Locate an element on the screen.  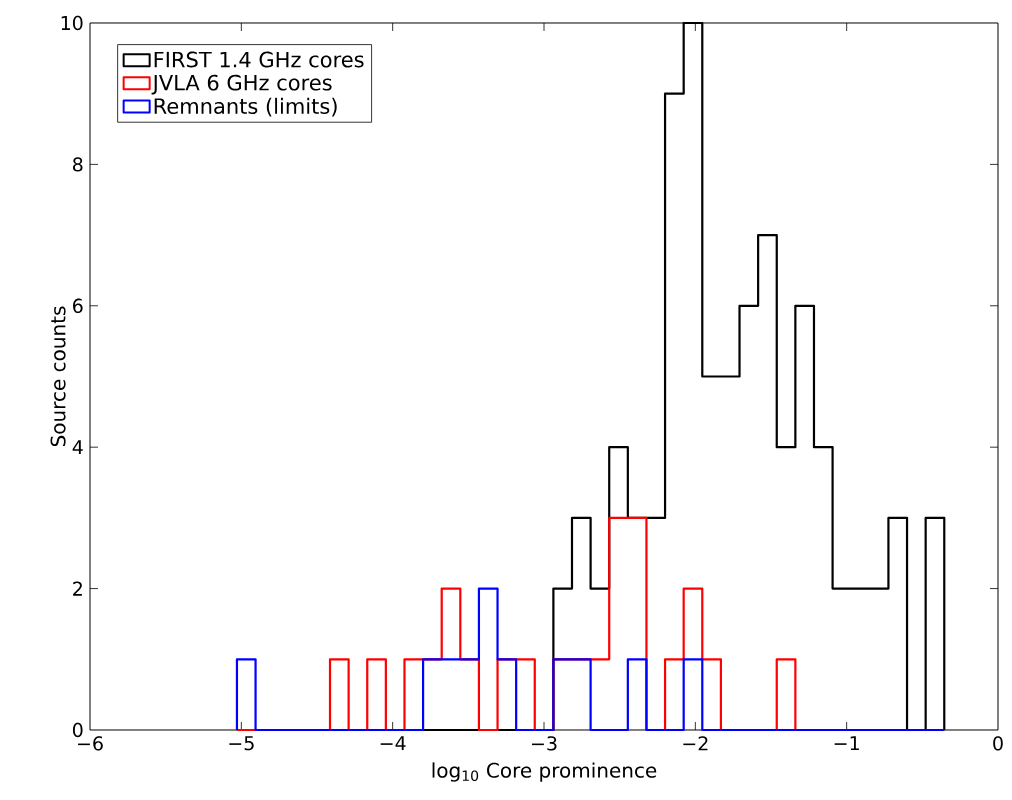
y-tick-label: 6 is located at coordinates (78, 305).